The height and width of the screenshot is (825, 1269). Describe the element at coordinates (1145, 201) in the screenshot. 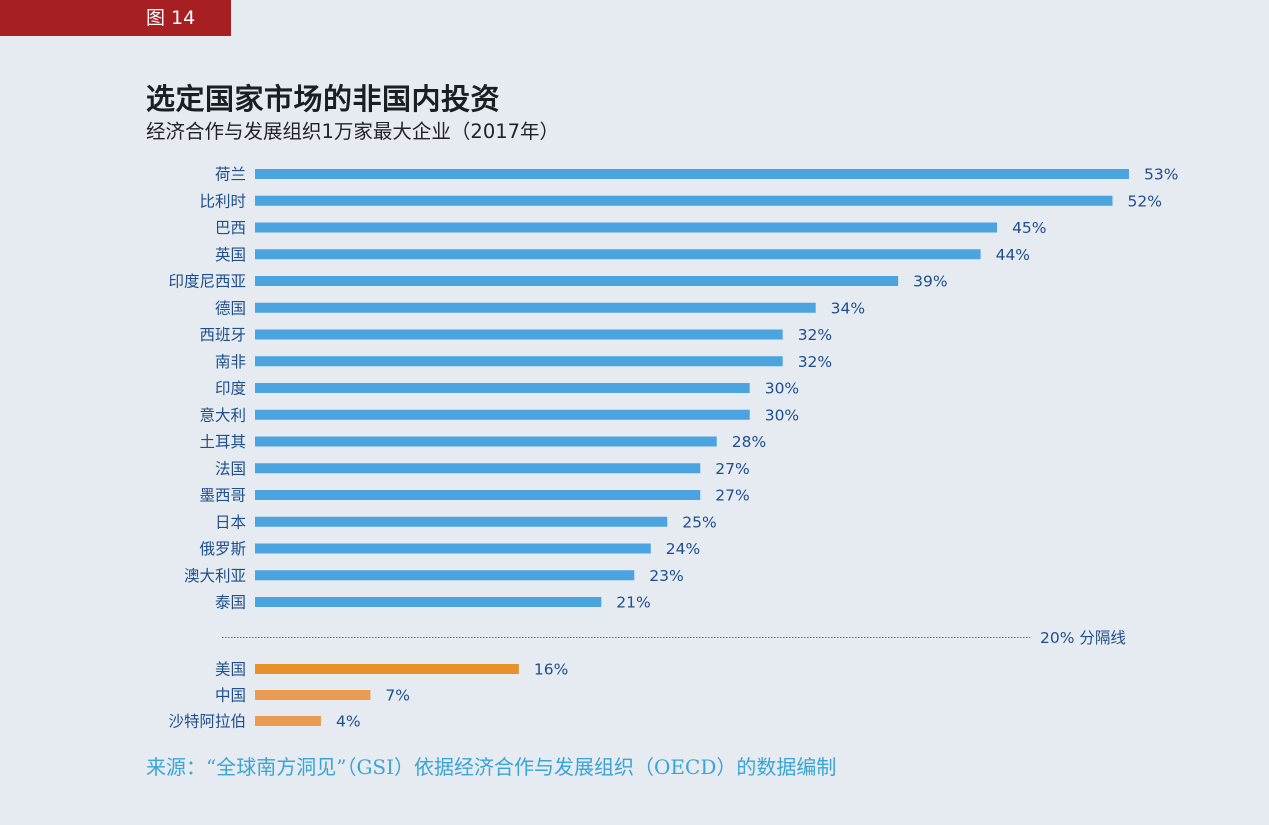

I see `value-label: 52%` at that location.